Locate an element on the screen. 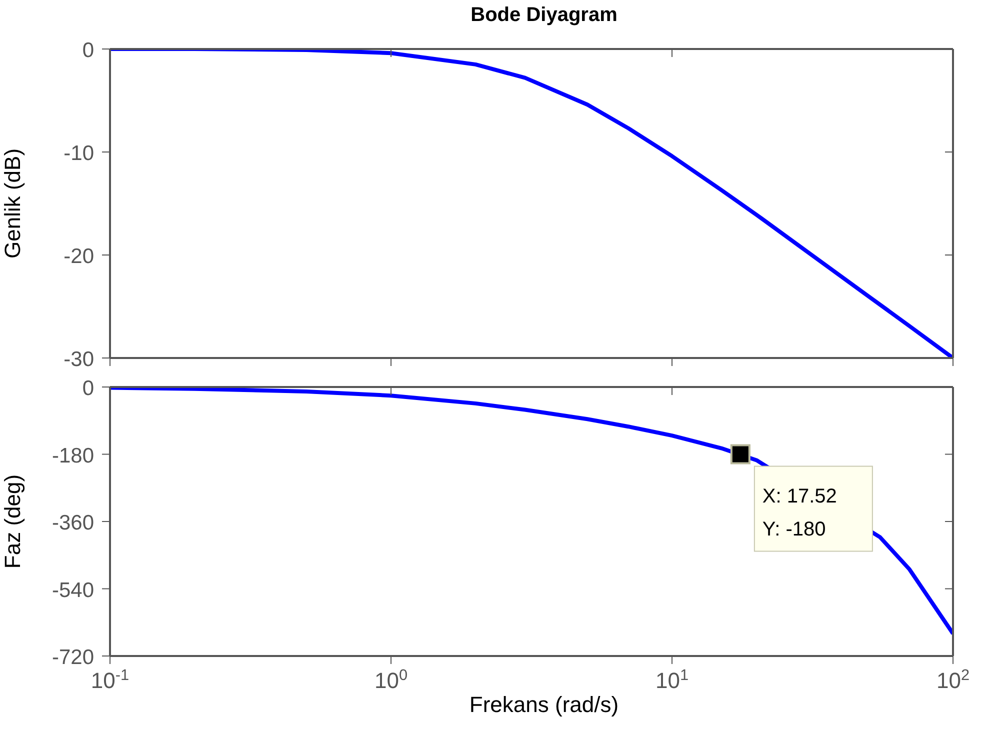 This screenshot has height=744, width=986. x-tick-label: 10$^{2}$ is located at coordinates (953, 679).